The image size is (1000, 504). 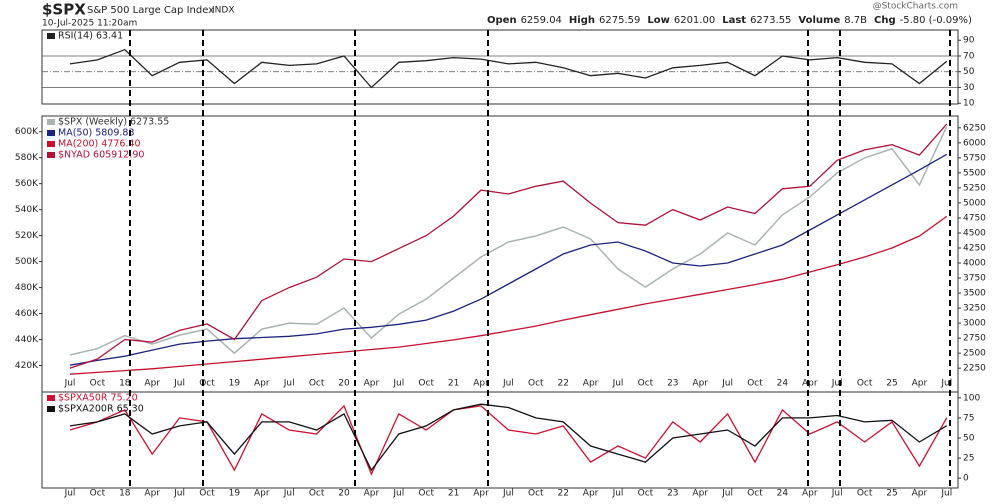 What do you see at coordinates (819, 20) in the screenshot?
I see `quote-label: Volume` at bounding box center [819, 20].